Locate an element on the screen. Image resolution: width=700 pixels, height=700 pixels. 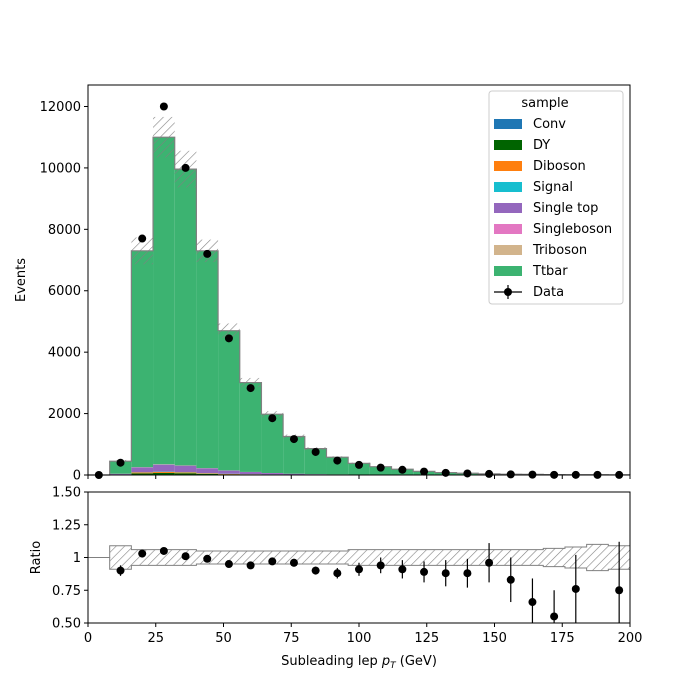
x-tick-label: 100 is located at coordinates (359, 638).